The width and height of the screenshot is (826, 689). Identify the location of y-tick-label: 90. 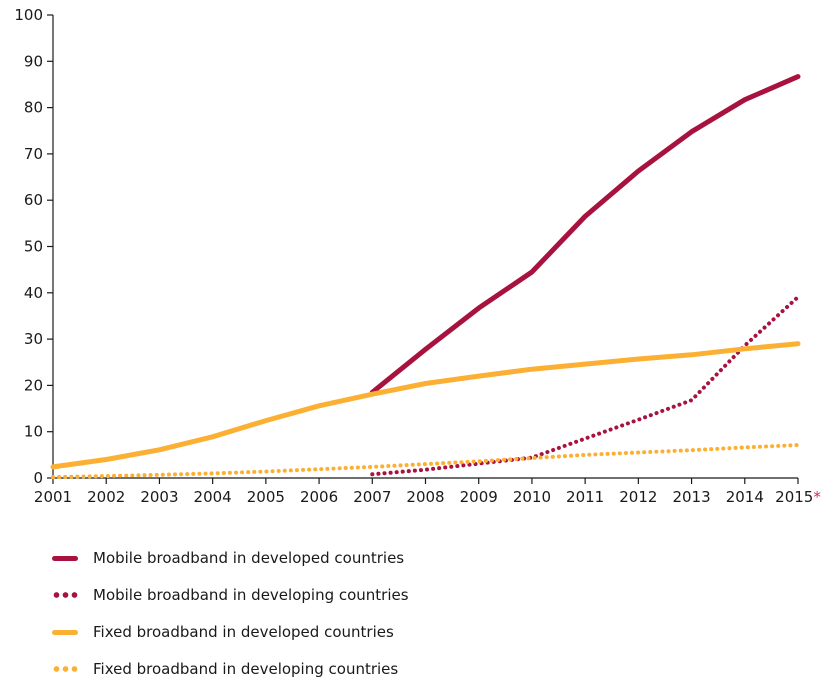
(33, 61).